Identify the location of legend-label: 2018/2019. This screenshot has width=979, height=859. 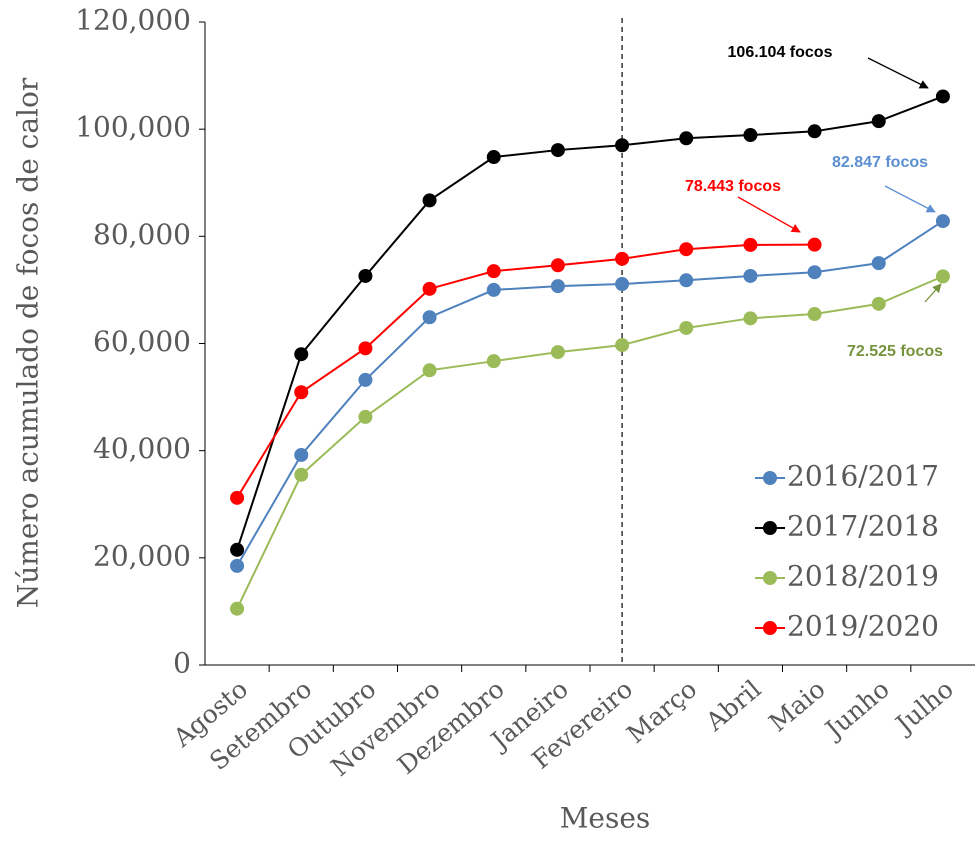
(863, 576).